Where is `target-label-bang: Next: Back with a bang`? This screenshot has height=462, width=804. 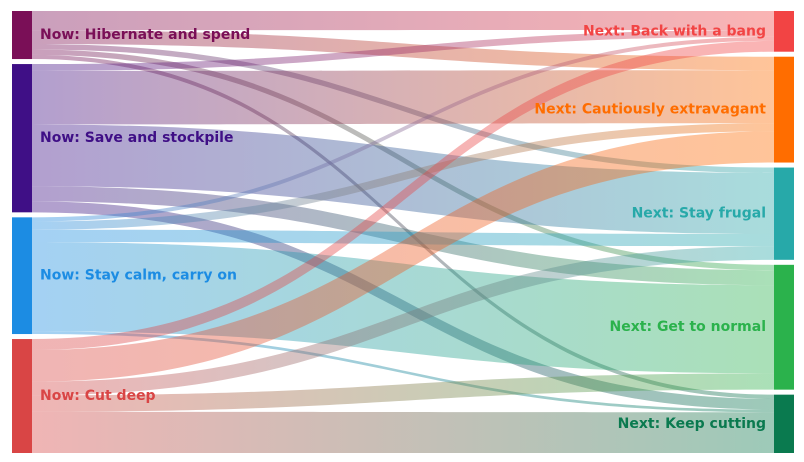
target-label-bang: Next: Back with a bang is located at coordinates (674, 31).